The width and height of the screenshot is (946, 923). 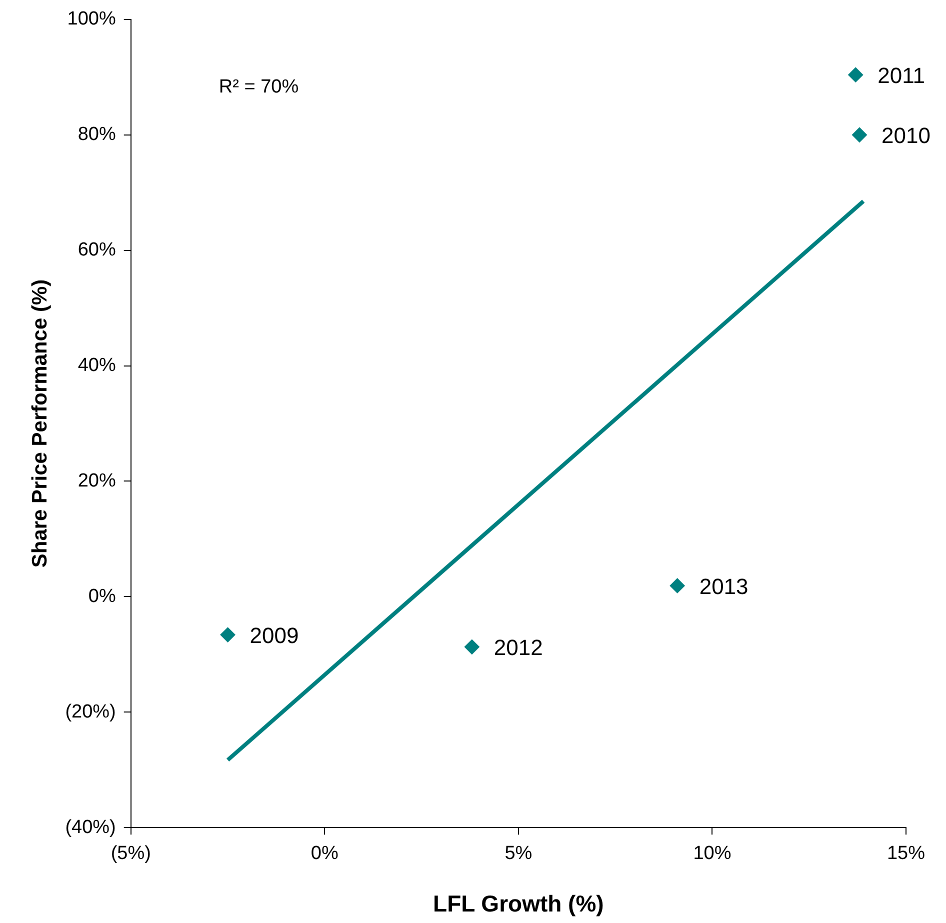 I want to click on annotation: R² = 70%, so click(x=258, y=87).